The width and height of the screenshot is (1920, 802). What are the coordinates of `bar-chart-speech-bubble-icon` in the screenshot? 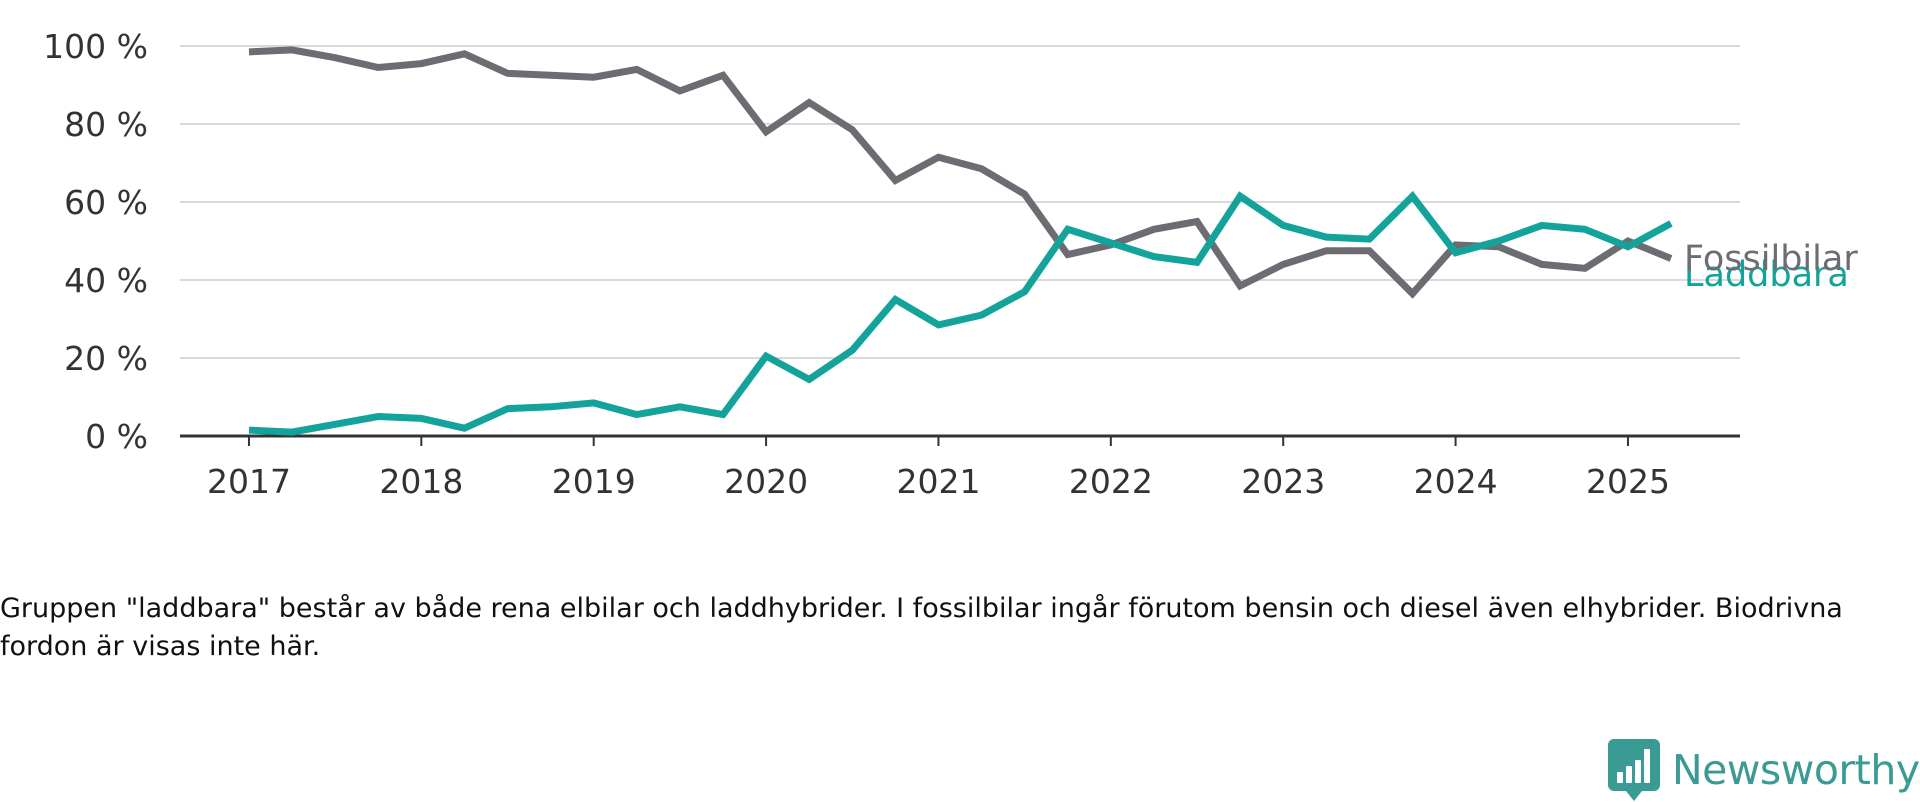 It's located at (1634, 770).